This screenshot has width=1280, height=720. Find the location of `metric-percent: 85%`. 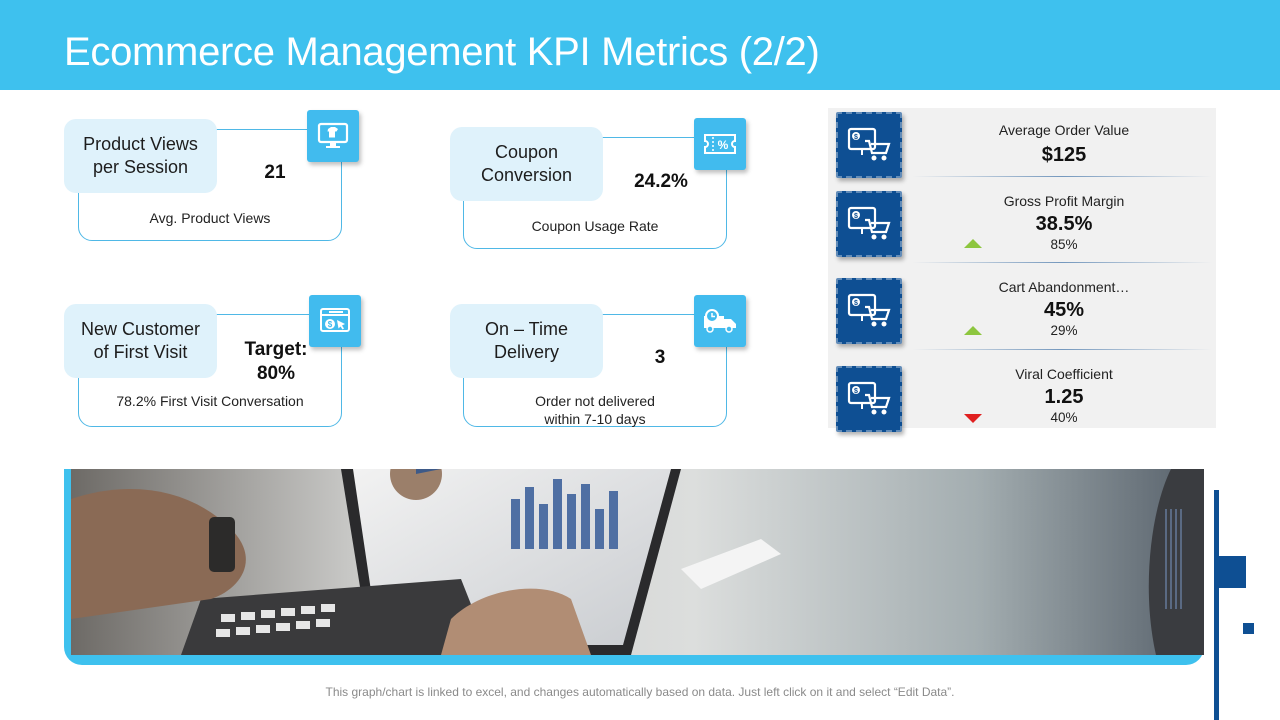

metric-percent: 85% is located at coordinates (1064, 244).